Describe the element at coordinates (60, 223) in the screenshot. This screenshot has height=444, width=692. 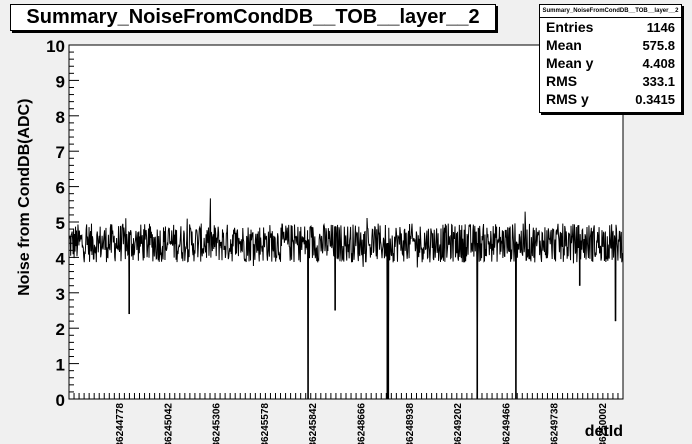
I see `y-tick-label: 5` at that location.